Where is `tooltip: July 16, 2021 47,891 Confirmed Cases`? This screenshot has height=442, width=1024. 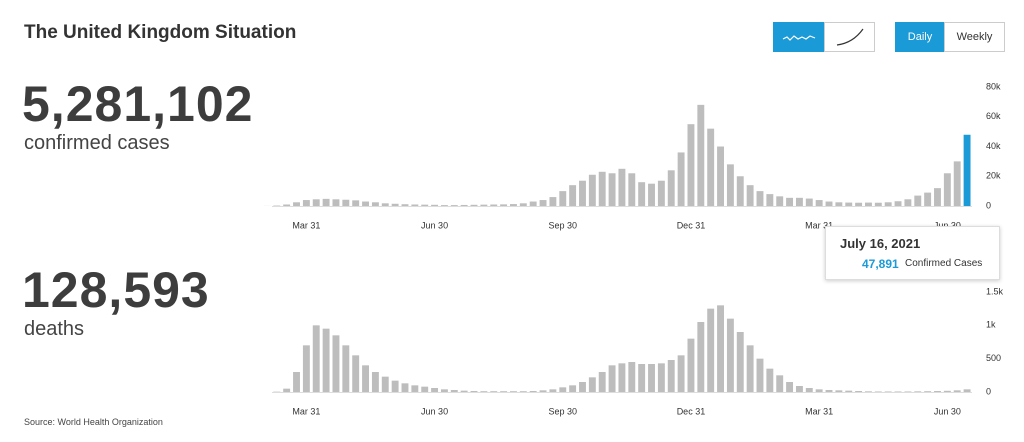 tooltip: July 16, 2021 47,891 Confirmed Cases is located at coordinates (912, 253).